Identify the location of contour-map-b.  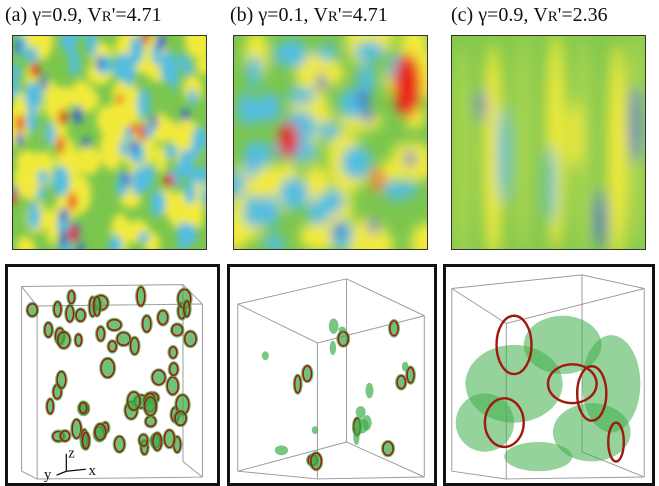
(330, 142).